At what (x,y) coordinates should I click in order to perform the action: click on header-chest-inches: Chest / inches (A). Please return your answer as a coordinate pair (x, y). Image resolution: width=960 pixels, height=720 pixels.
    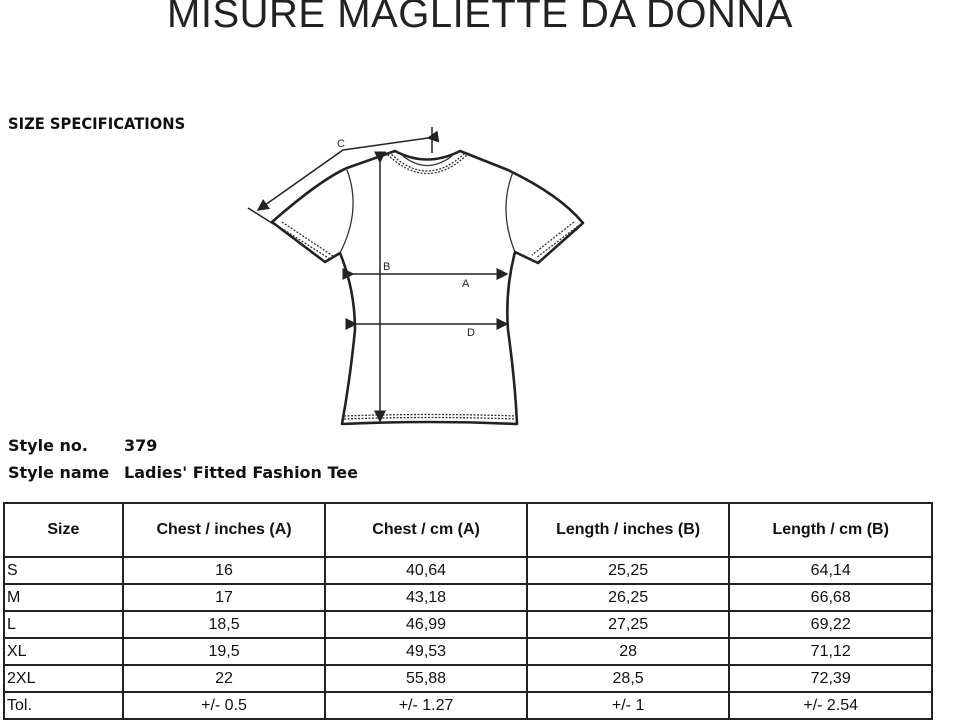
    Looking at the image, I should click on (224, 530).